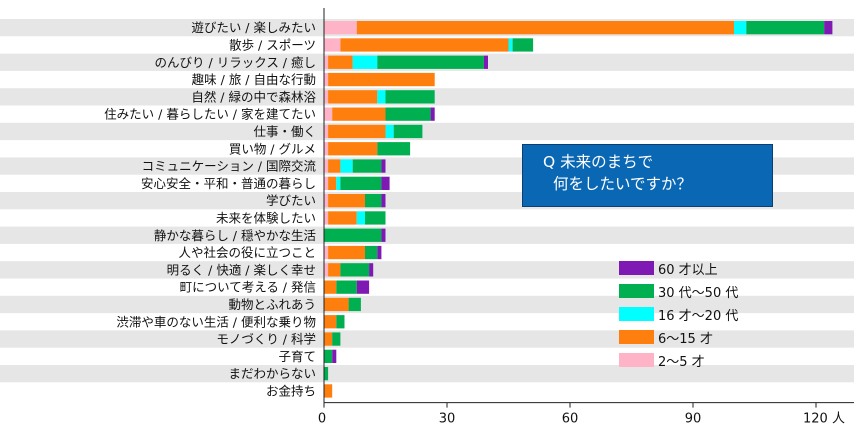 Image resolution: width=854 pixels, height=426 pixels. What do you see at coordinates (598, 162) in the screenshot?
I see `question-line-1: Q 未来のまちで` at bounding box center [598, 162].